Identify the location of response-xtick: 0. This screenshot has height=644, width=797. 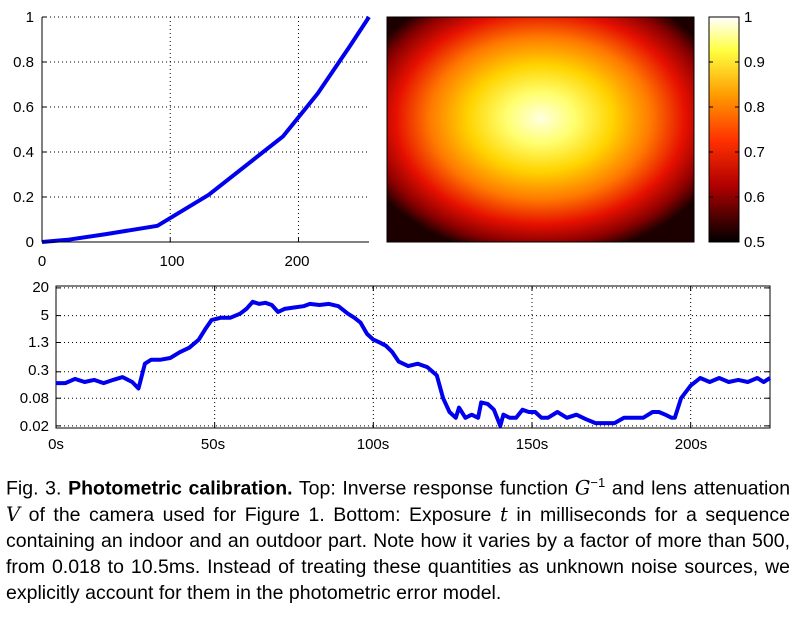
(42, 261).